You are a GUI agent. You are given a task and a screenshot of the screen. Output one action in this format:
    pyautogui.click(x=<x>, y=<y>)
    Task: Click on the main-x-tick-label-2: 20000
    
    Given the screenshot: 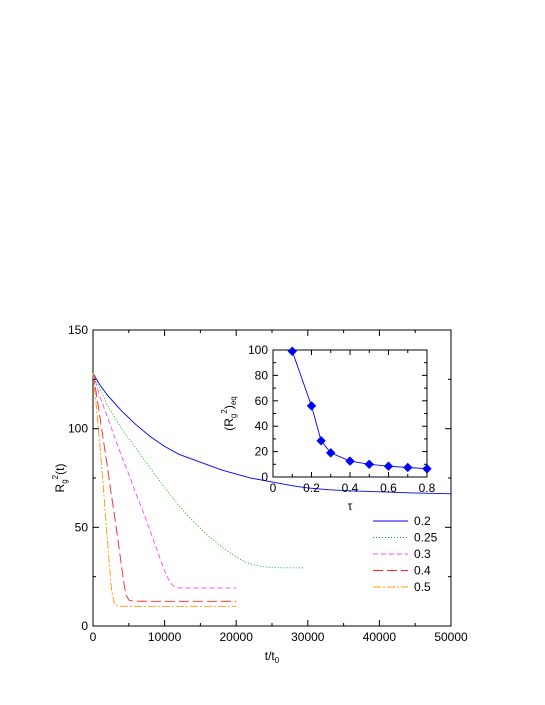 What is the action you would take?
    pyautogui.click(x=237, y=637)
    